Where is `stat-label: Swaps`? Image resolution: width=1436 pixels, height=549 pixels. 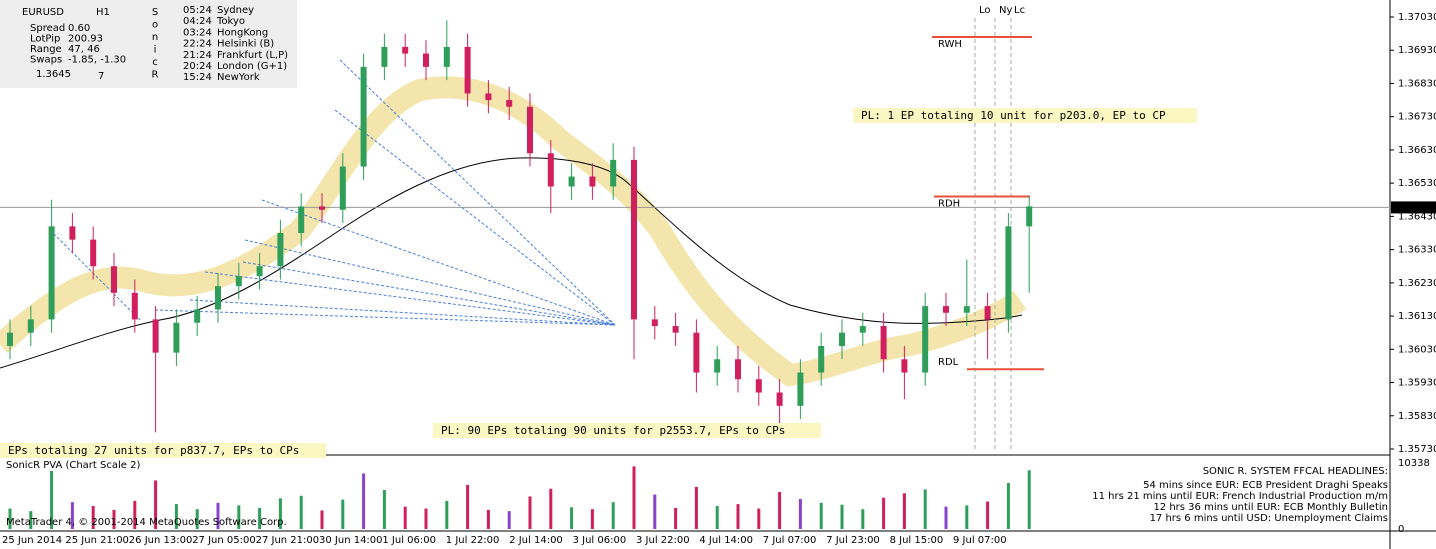 stat-label: Swaps is located at coordinates (46, 60).